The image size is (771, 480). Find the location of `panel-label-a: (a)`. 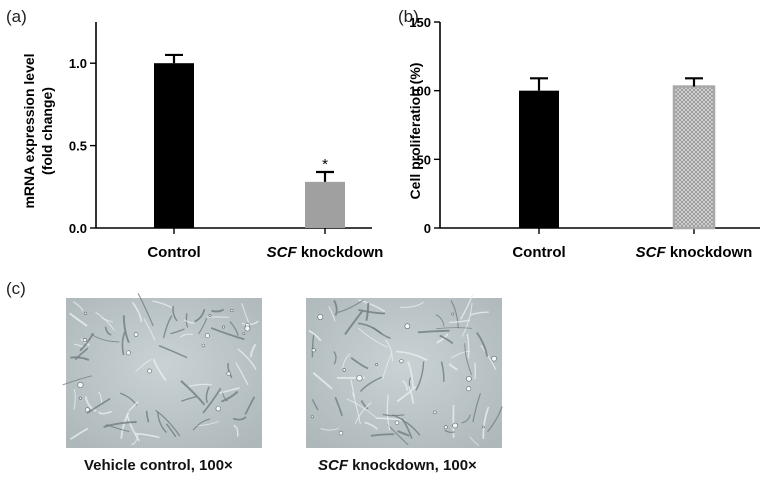

panel-label-a: (a) is located at coordinates (16, 16).